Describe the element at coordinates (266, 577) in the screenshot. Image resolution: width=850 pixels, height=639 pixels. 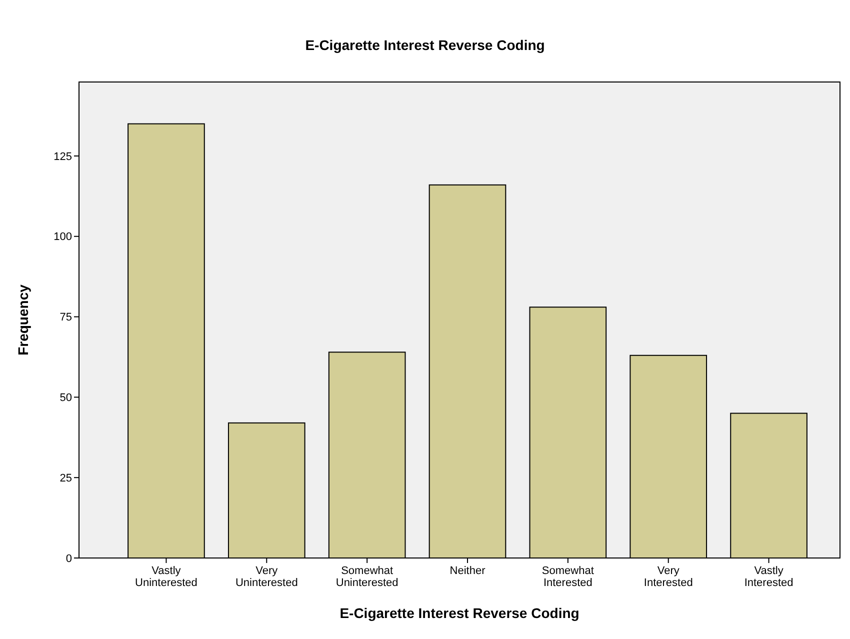
I see `x-tick-label: Very Uninterested` at that location.